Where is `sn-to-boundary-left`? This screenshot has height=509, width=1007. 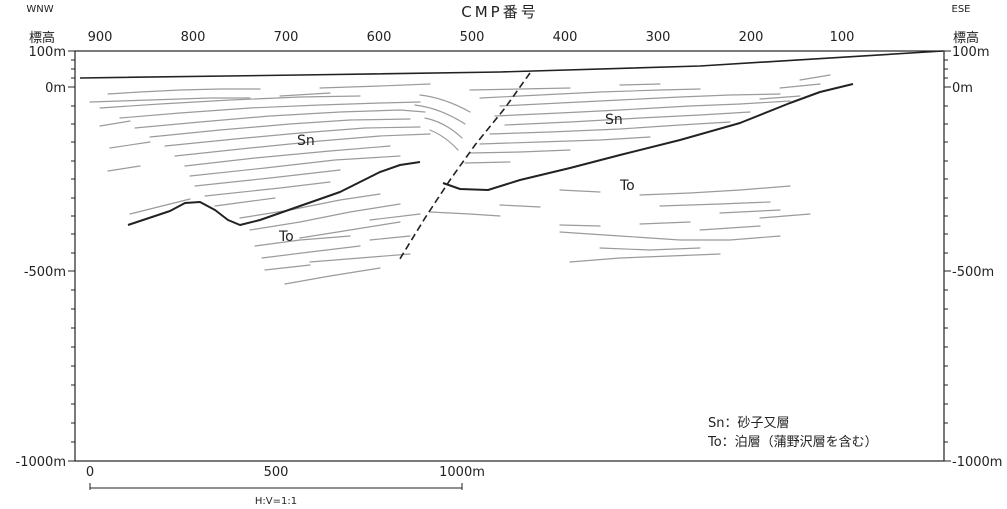 sn-to-boundary-left is located at coordinates (274, 193).